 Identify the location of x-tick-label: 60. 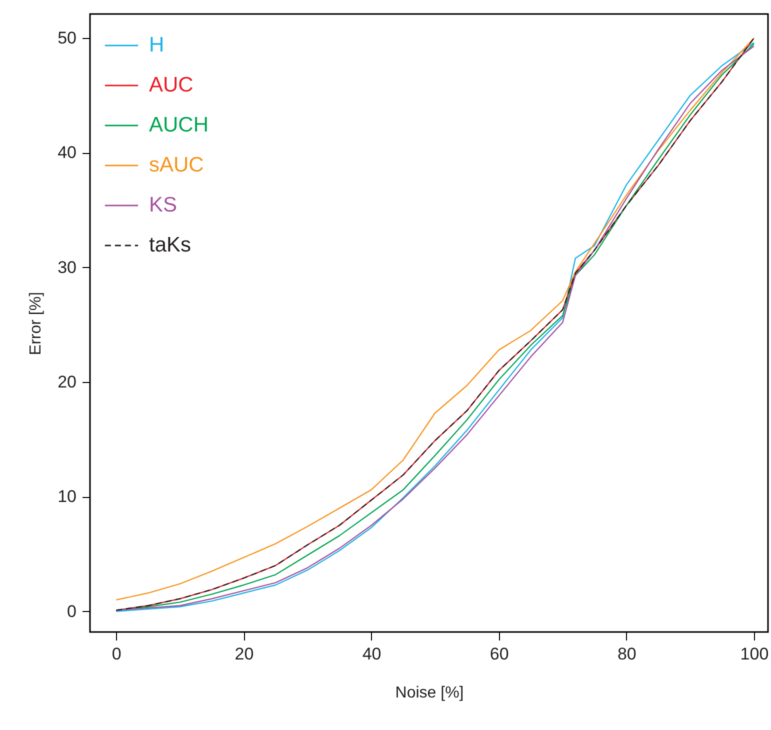
(499, 654).